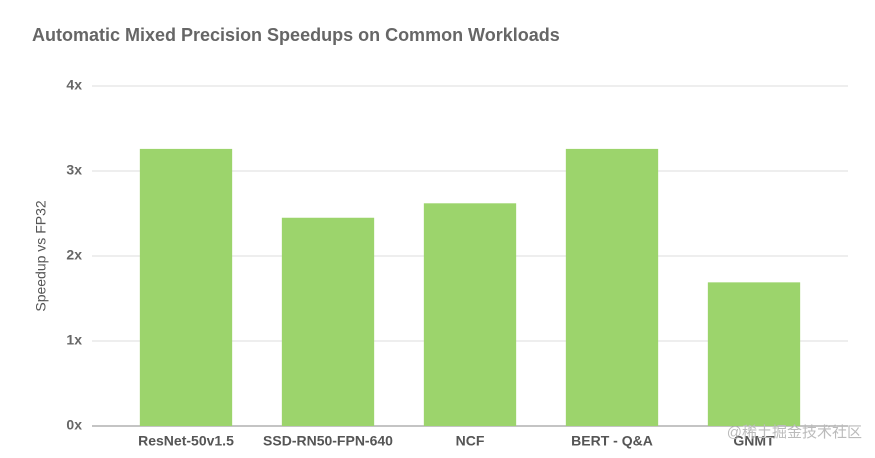  What do you see at coordinates (794, 432) in the screenshot?
I see `watermark: @稀土掘金技术社区` at bounding box center [794, 432].